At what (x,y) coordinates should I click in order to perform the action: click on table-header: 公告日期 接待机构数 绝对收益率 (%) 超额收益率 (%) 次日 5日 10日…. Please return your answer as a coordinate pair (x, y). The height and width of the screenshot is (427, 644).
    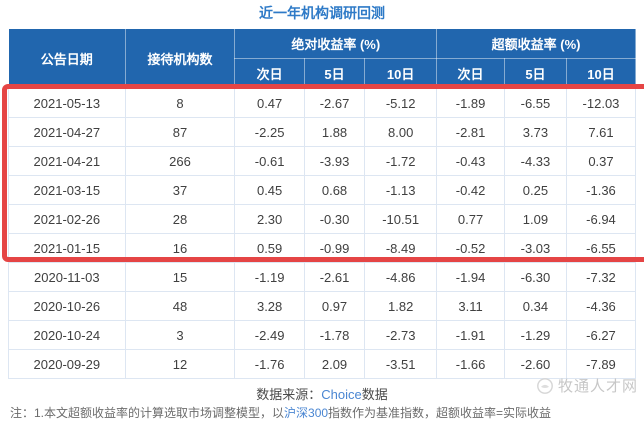
    Looking at the image, I should click on (322, 58).